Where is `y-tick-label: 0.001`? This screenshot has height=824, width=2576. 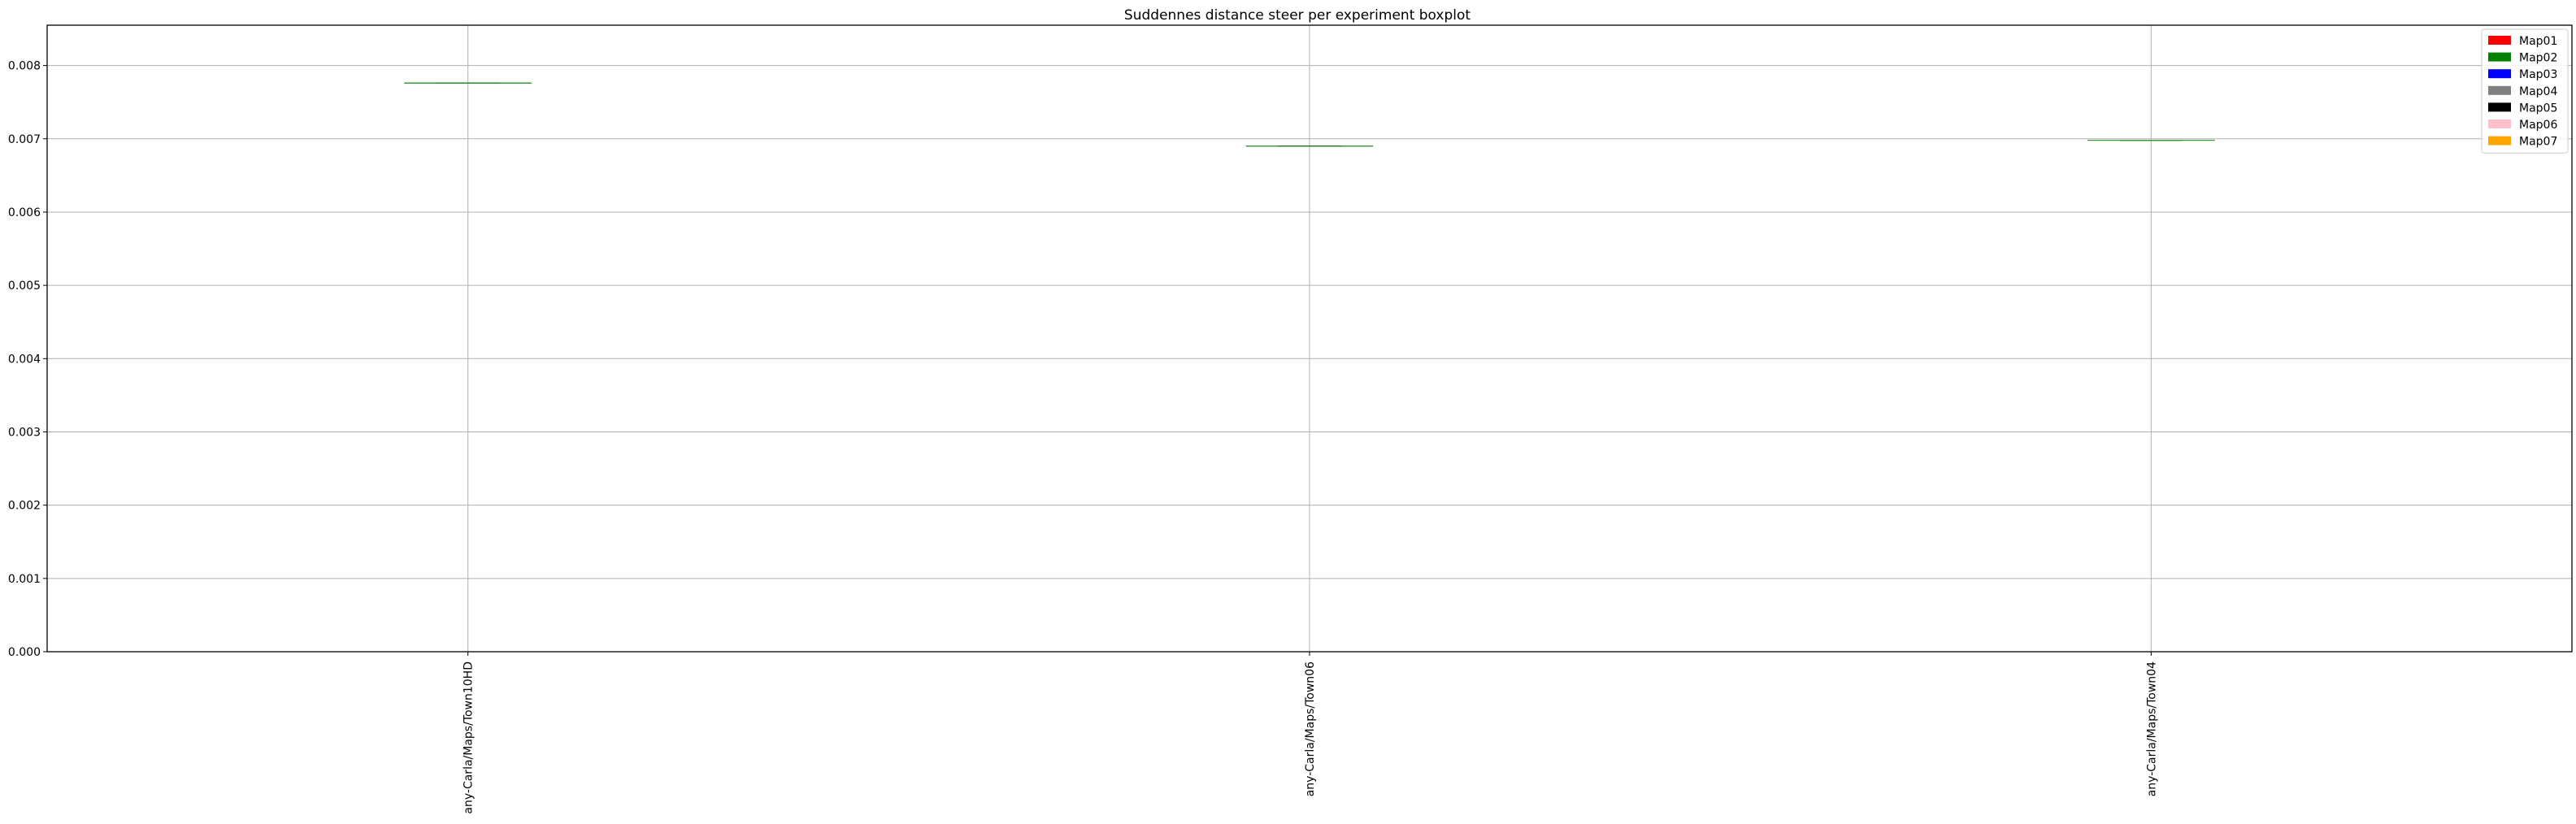 y-tick-label: 0.001 is located at coordinates (24, 579).